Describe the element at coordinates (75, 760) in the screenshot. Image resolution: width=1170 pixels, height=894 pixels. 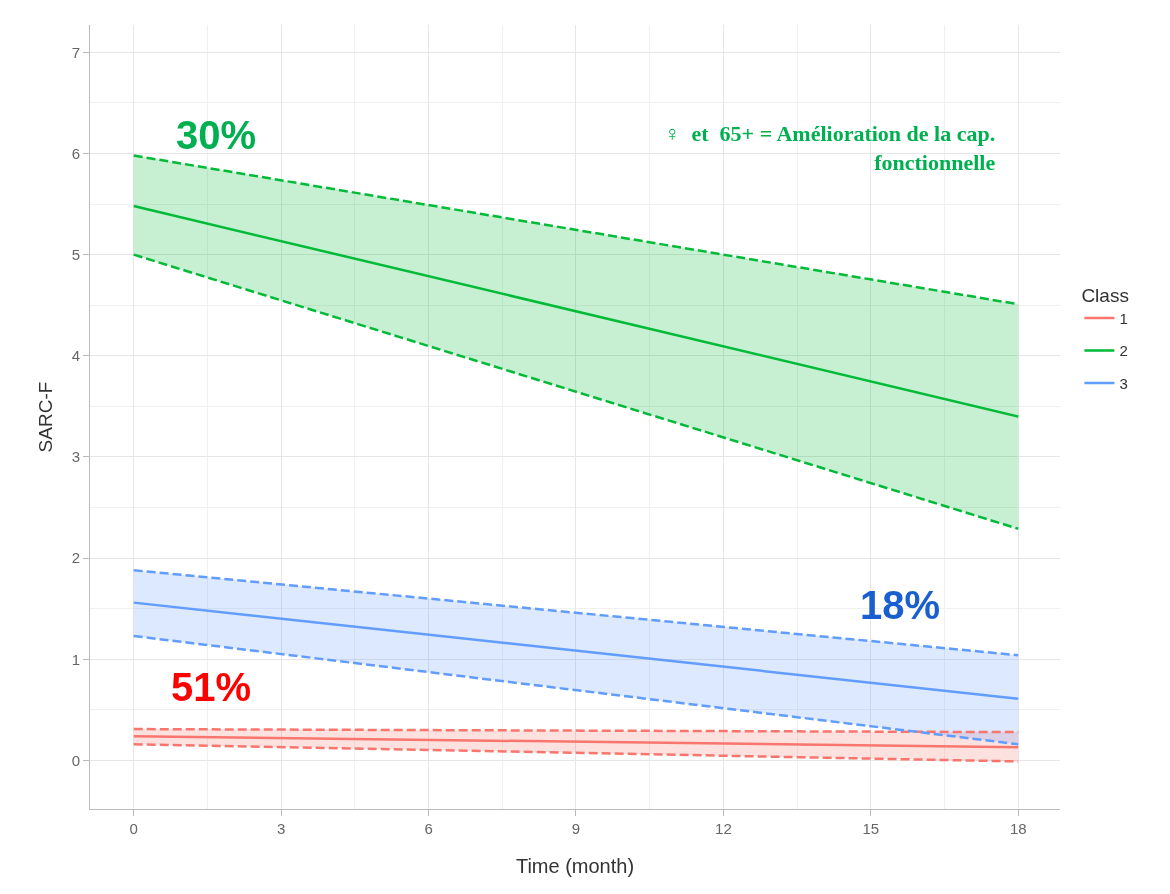
I see `y-tick-label: 0` at that location.